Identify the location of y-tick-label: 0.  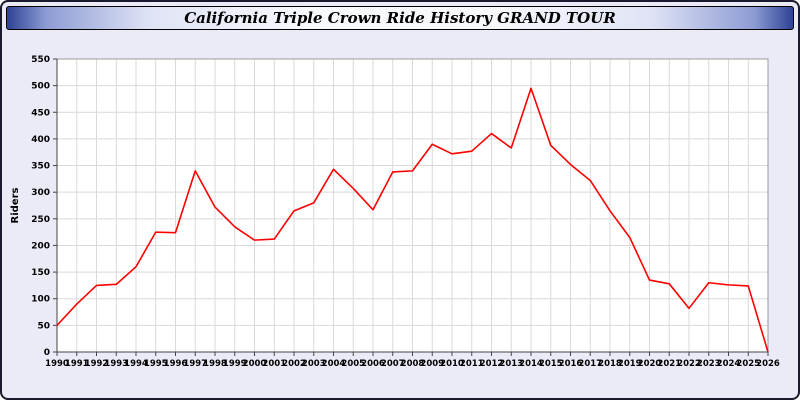
(47, 353).